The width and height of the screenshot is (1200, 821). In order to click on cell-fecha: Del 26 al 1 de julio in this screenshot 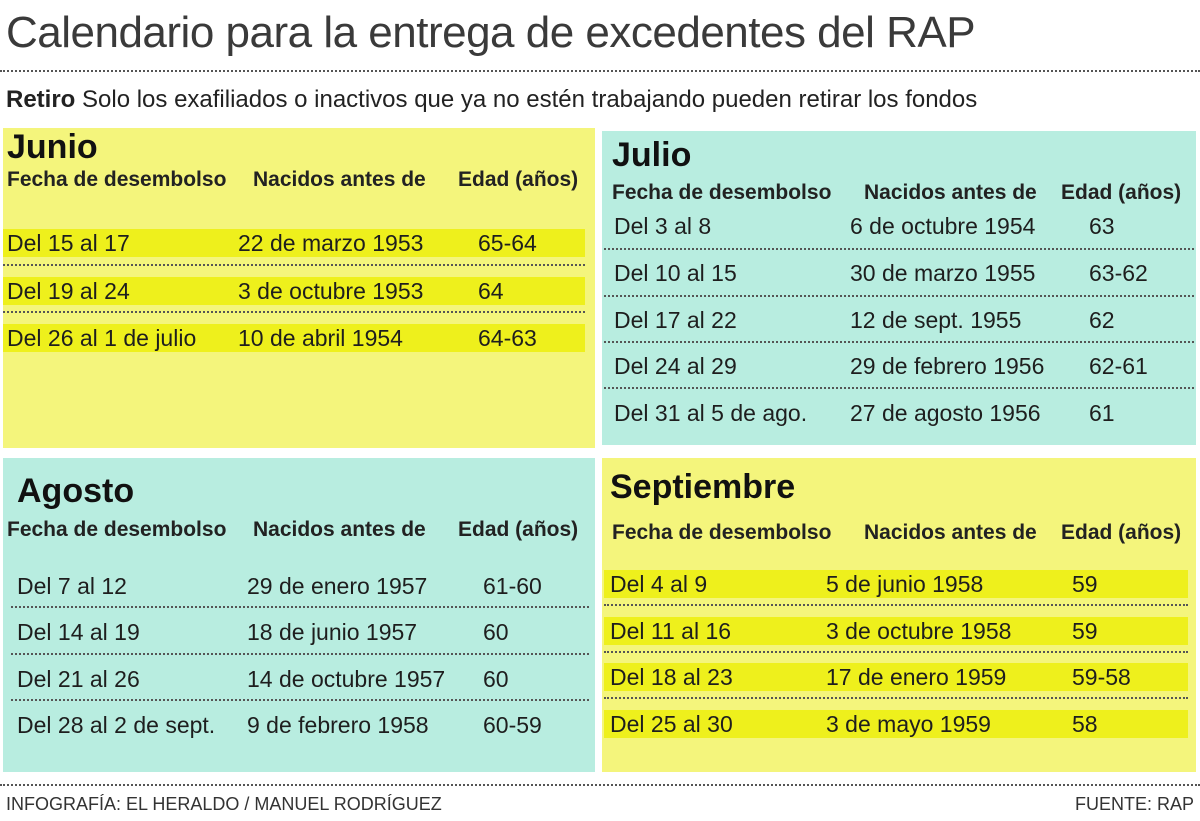, I will do `click(102, 338)`.